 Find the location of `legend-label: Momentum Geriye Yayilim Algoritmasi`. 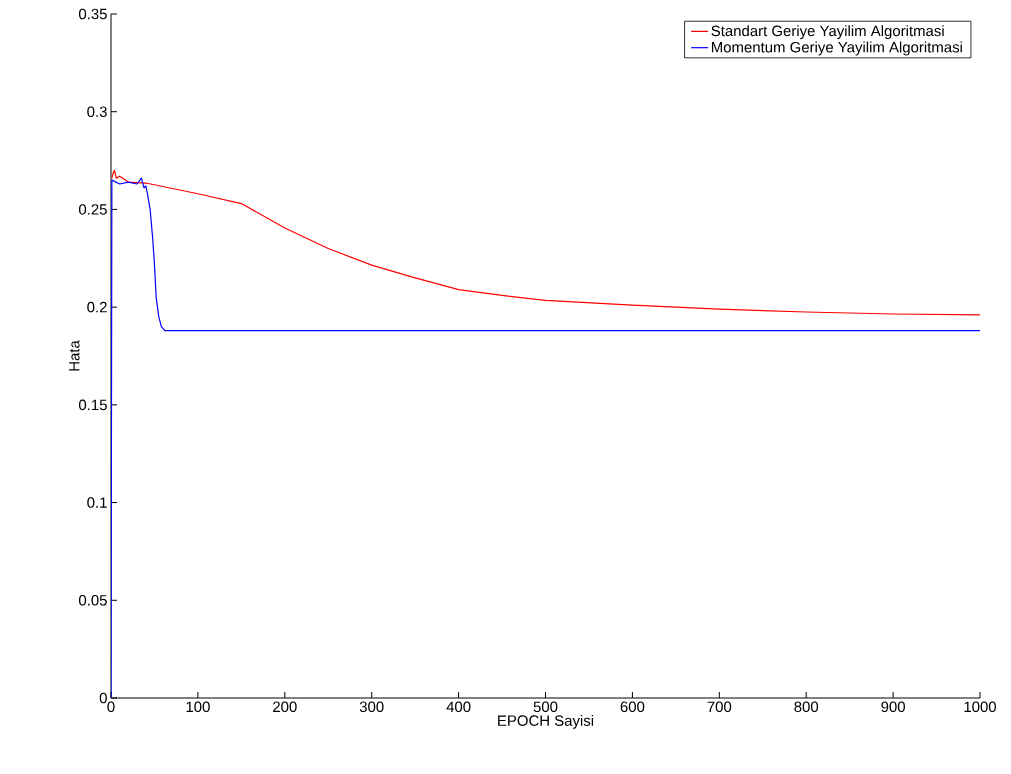

legend-label: Momentum Geriye Yayilim Algoritmasi is located at coordinates (836, 48).